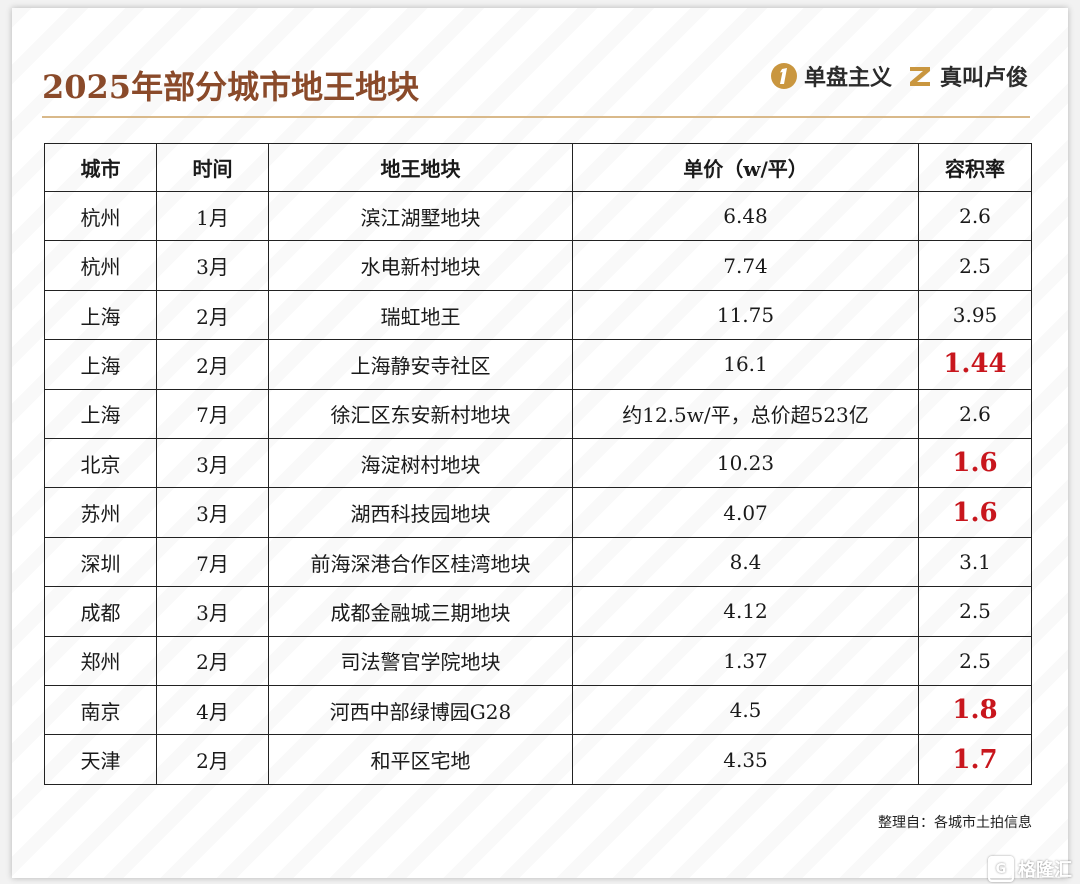 The width and height of the screenshot is (1080, 884). I want to click on cell-price: 16.1, so click(745, 364).